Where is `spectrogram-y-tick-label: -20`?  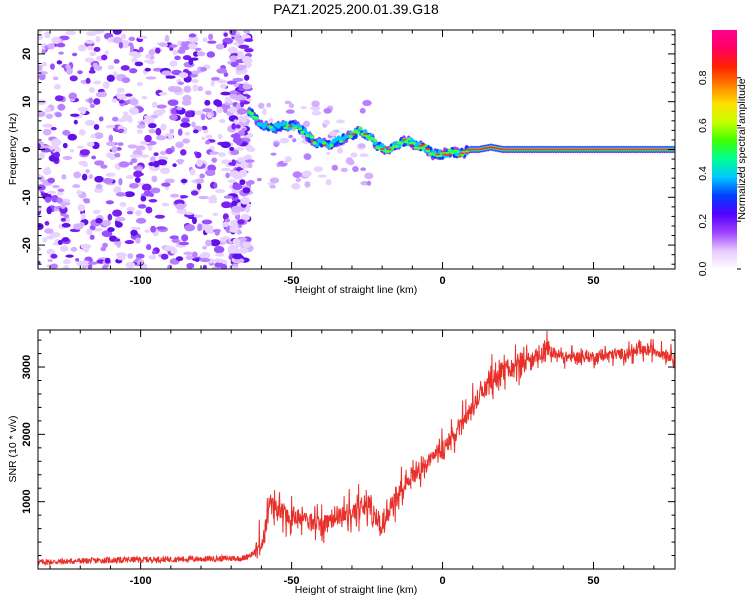 spectrogram-y-tick-label: -20 is located at coordinates (27, 245).